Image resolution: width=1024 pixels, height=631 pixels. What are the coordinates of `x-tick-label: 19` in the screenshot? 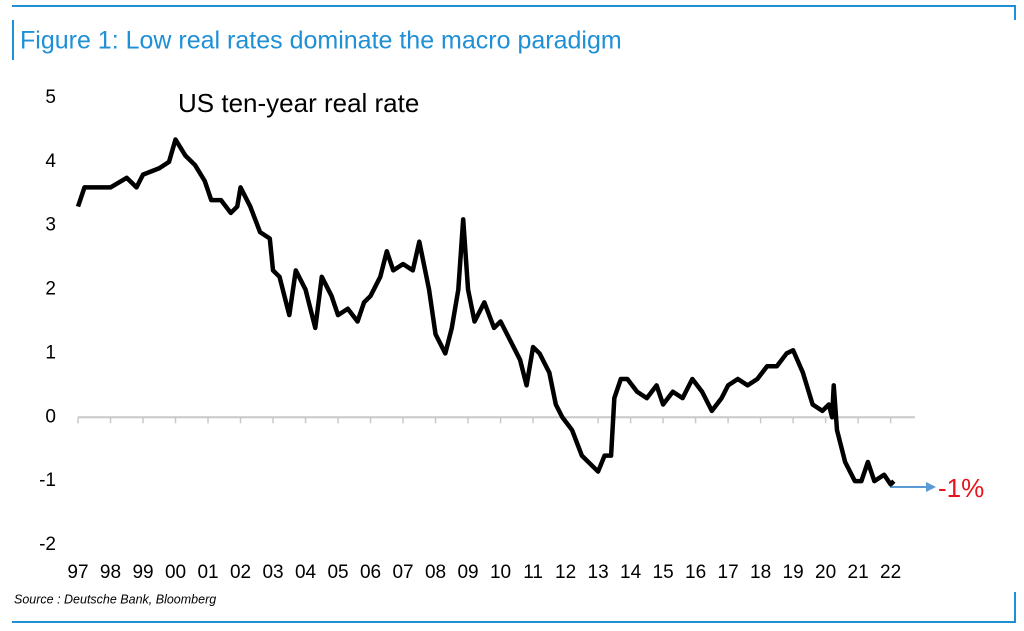 It's located at (793, 572).